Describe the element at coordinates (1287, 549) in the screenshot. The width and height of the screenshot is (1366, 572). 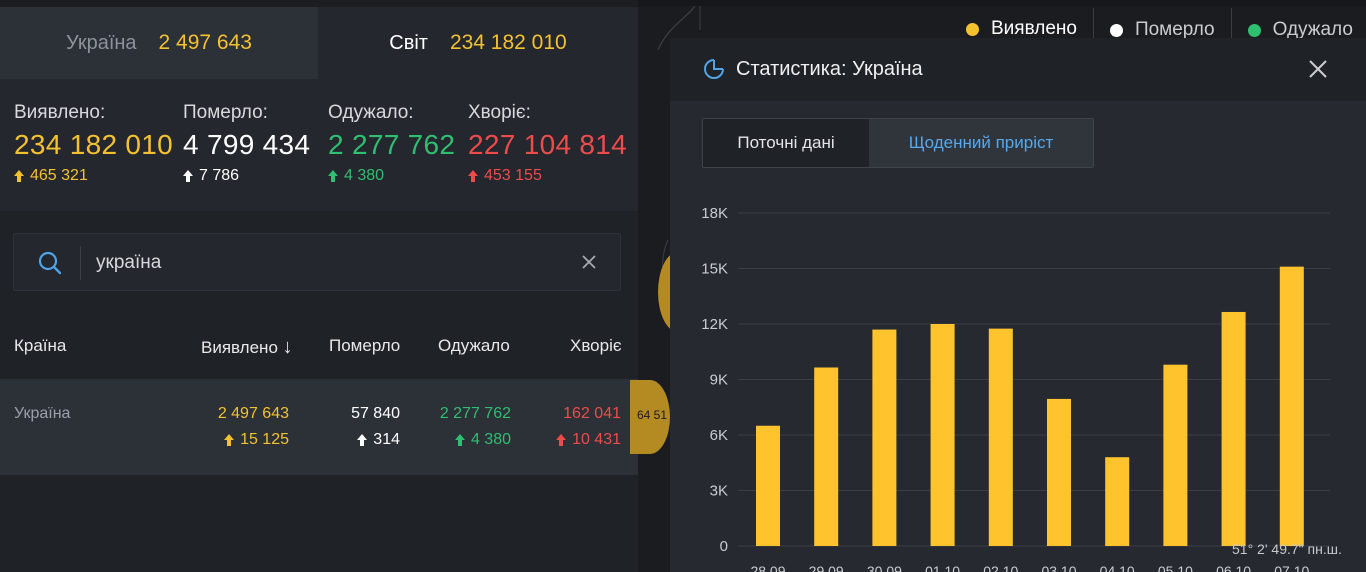
I see `map-coordinates: 51° 2' 49.7" пн.ш.` at that location.